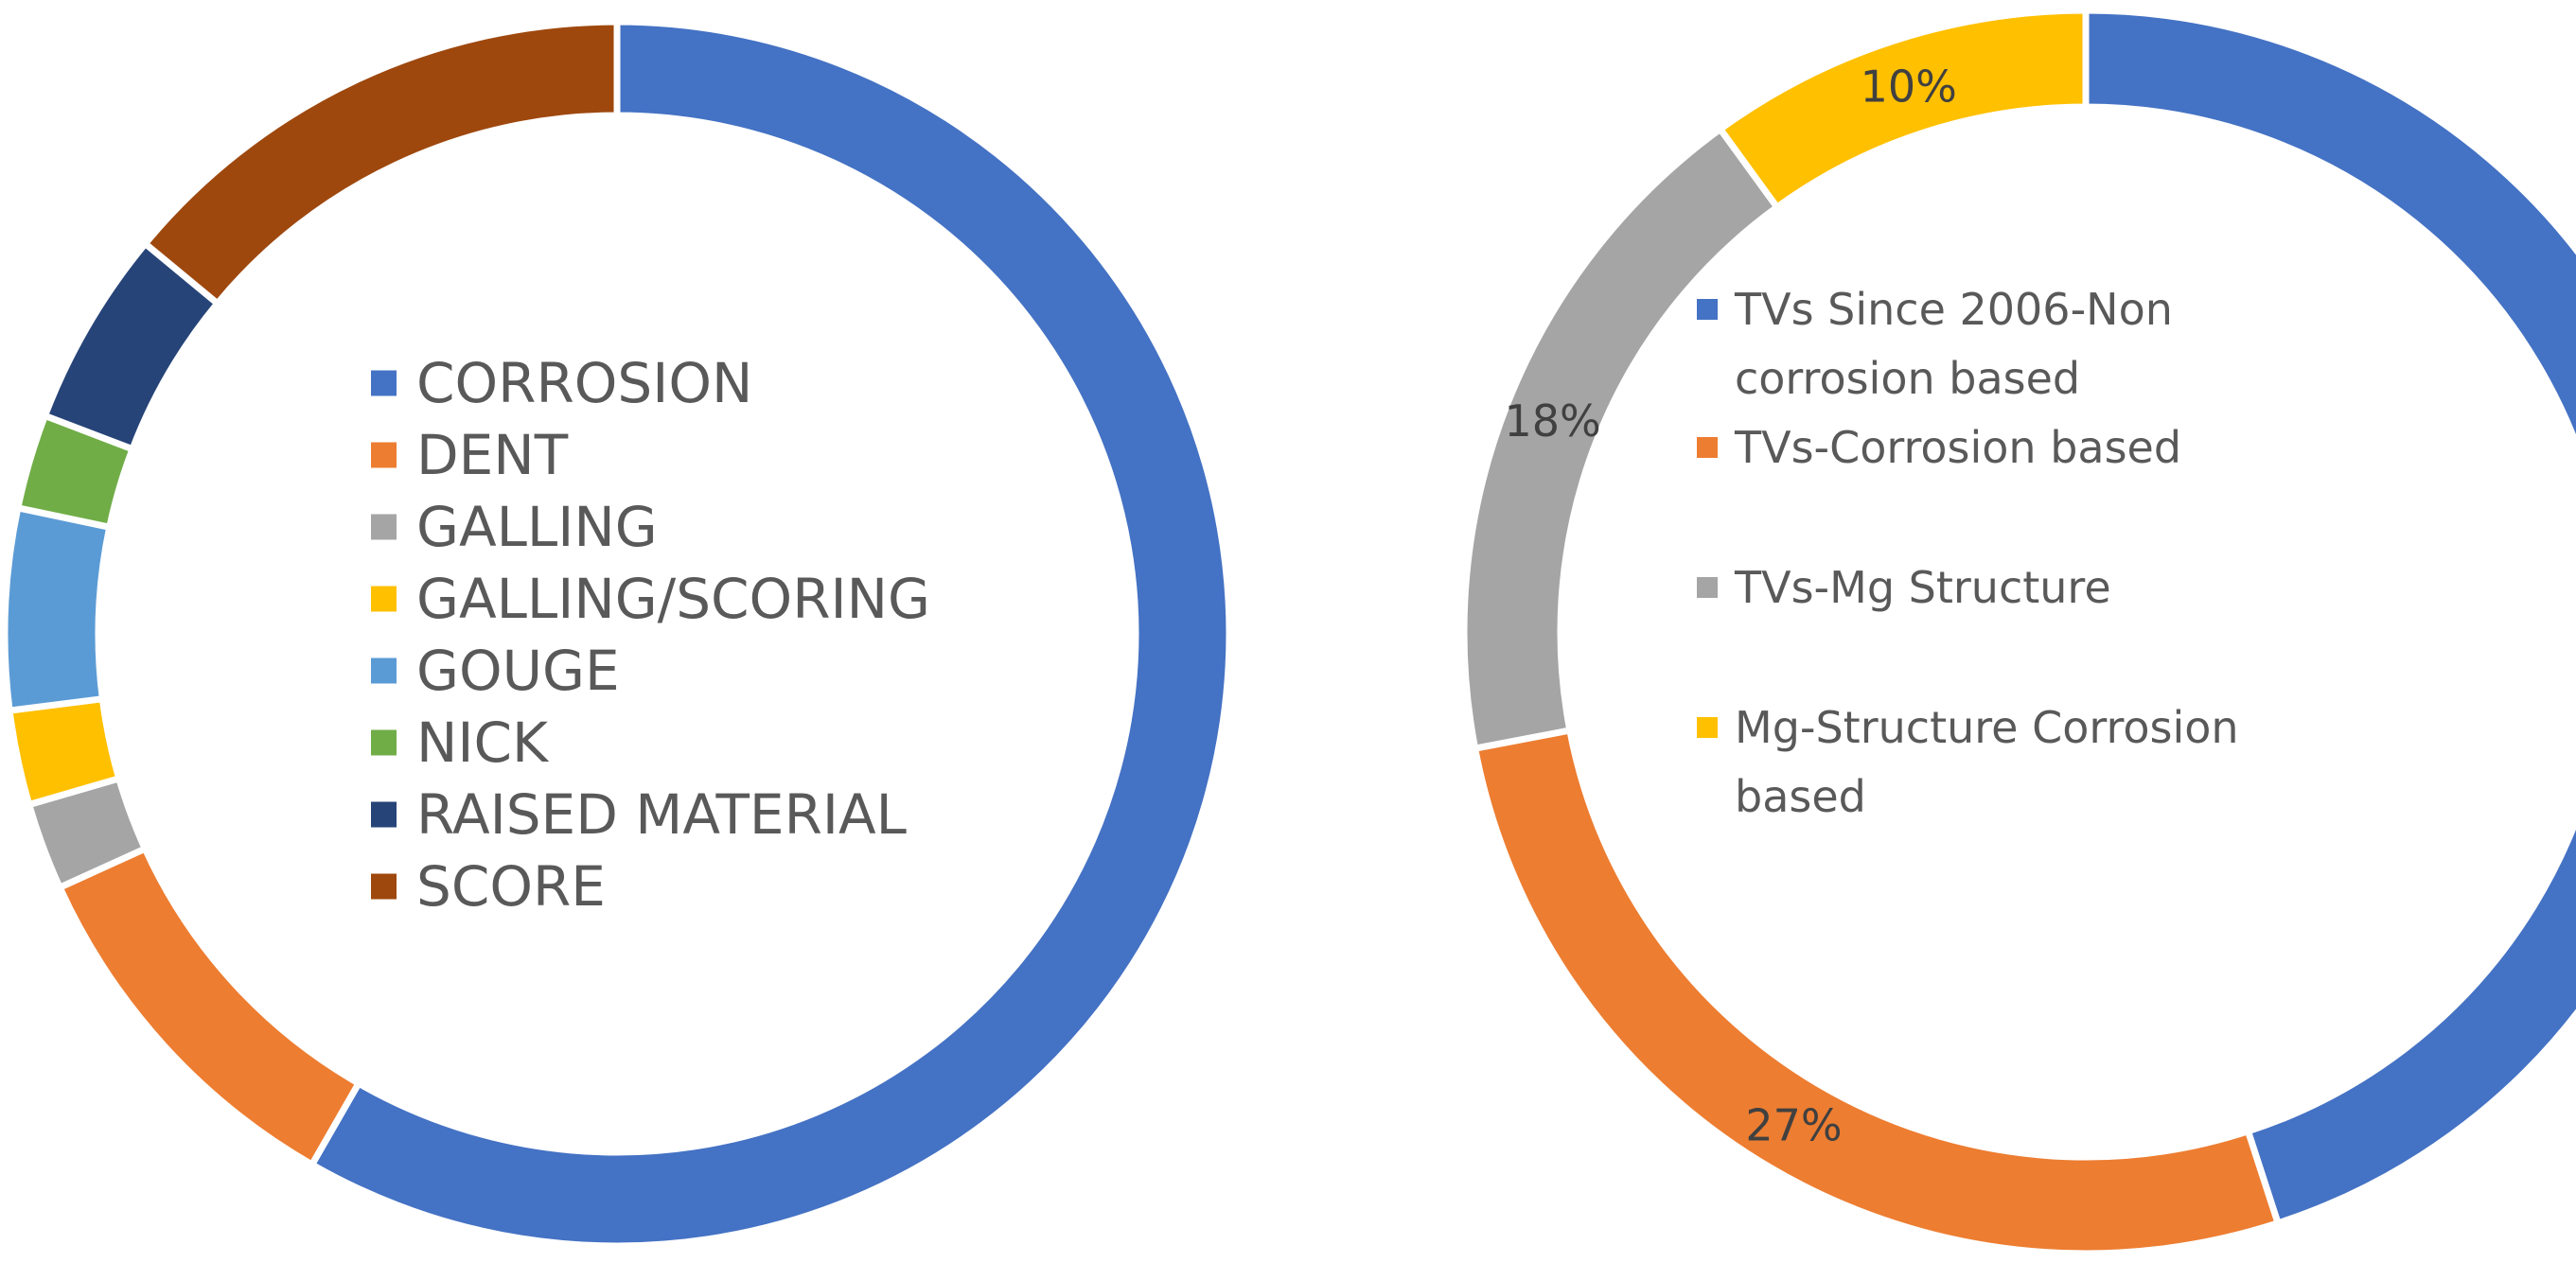 The image size is (2576, 1280). What do you see at coordinates (673, 599) in the screenshot?
I see `legend-label-galling-scoring: GALLING/SCORING` at bounding box center [673, 599].